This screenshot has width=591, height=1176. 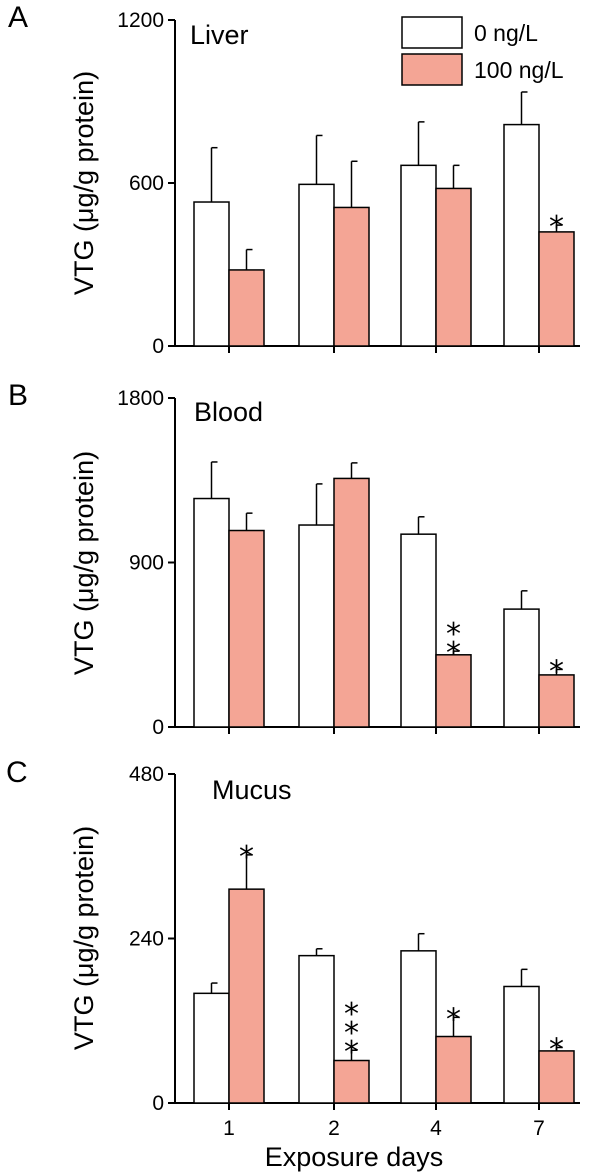 I want to click on y-tick-label: 600, so click(x=146, y=183).